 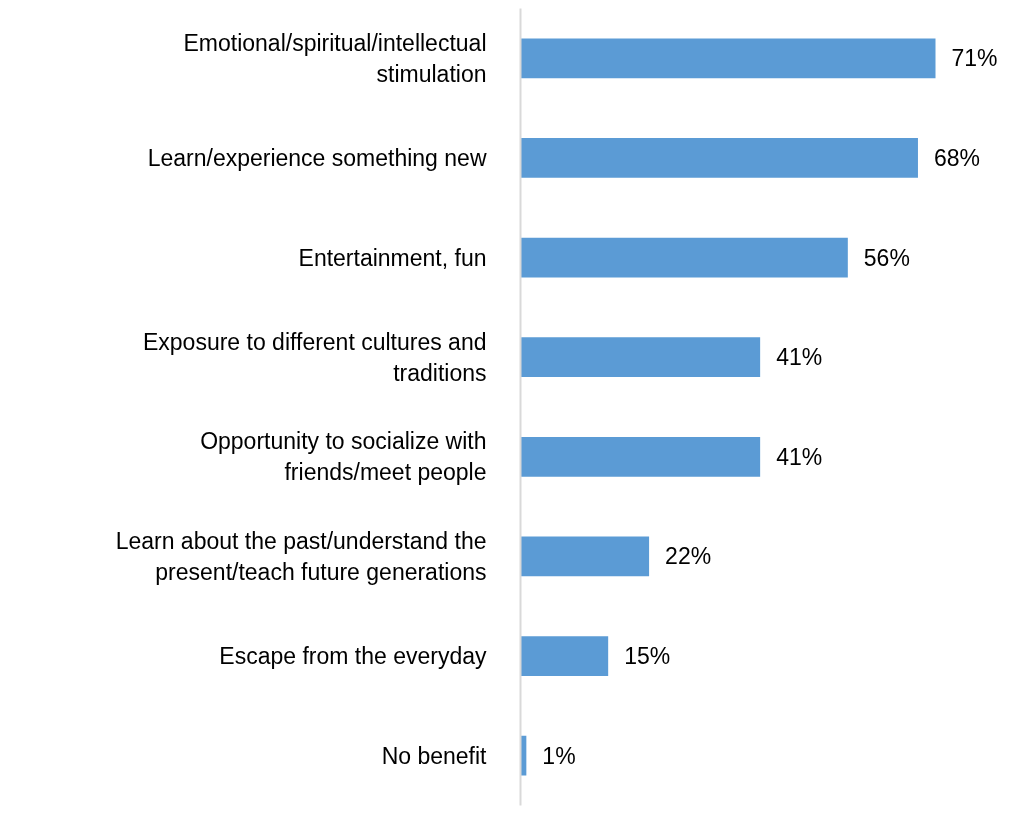 What do you see at coordinates (301, 556) in the screenshot?
I see `y-tick-label: Learn about the past/understand the present/teach future generations` at bounding box center [301, 556].